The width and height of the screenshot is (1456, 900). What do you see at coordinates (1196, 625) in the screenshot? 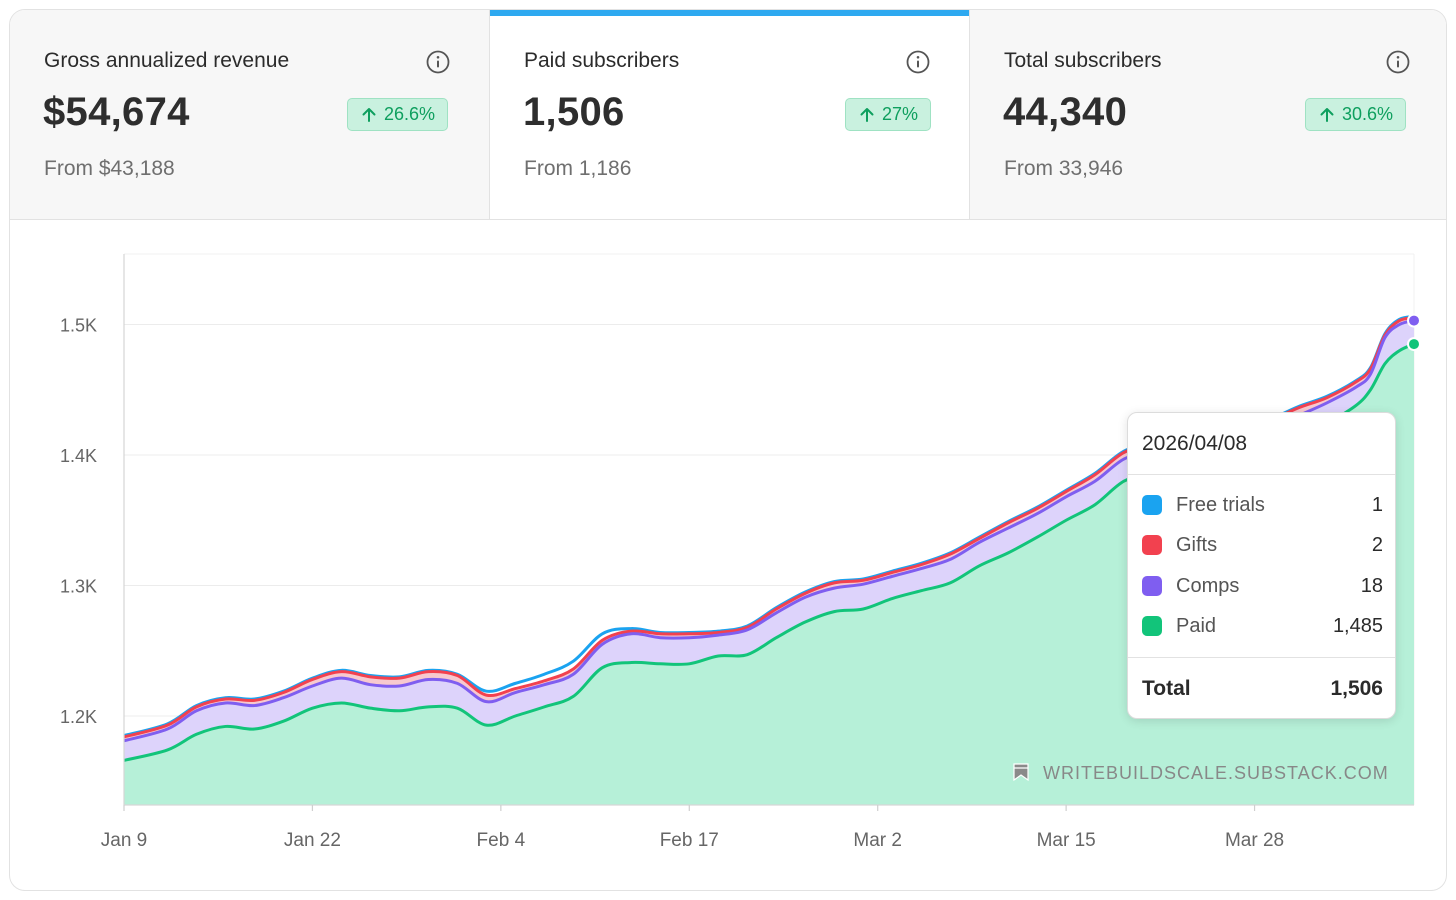
I see `tooltip-row-name: Paid` at bounding box center [1196, 625].